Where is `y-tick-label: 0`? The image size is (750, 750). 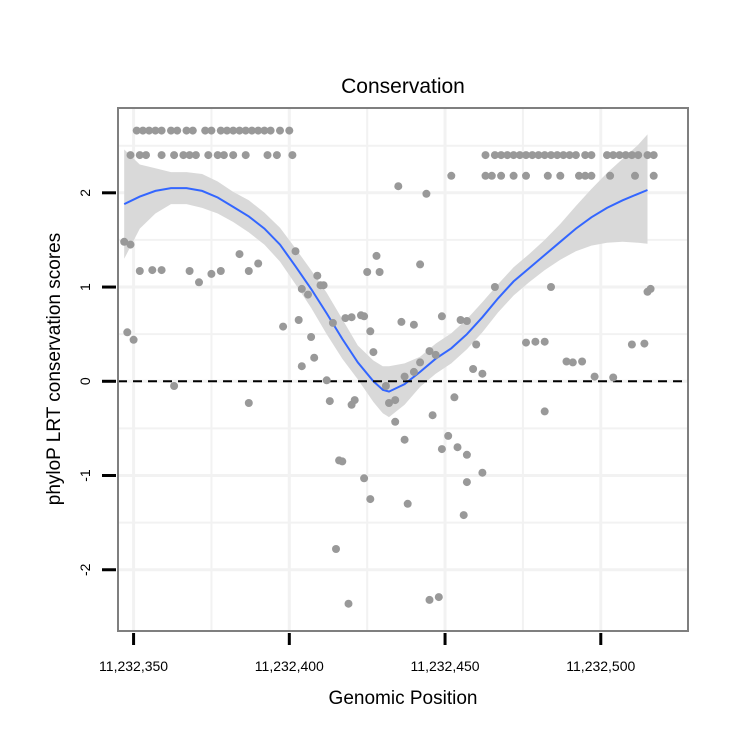 y-tick-label: 0 is located at coordinates (85, 381).